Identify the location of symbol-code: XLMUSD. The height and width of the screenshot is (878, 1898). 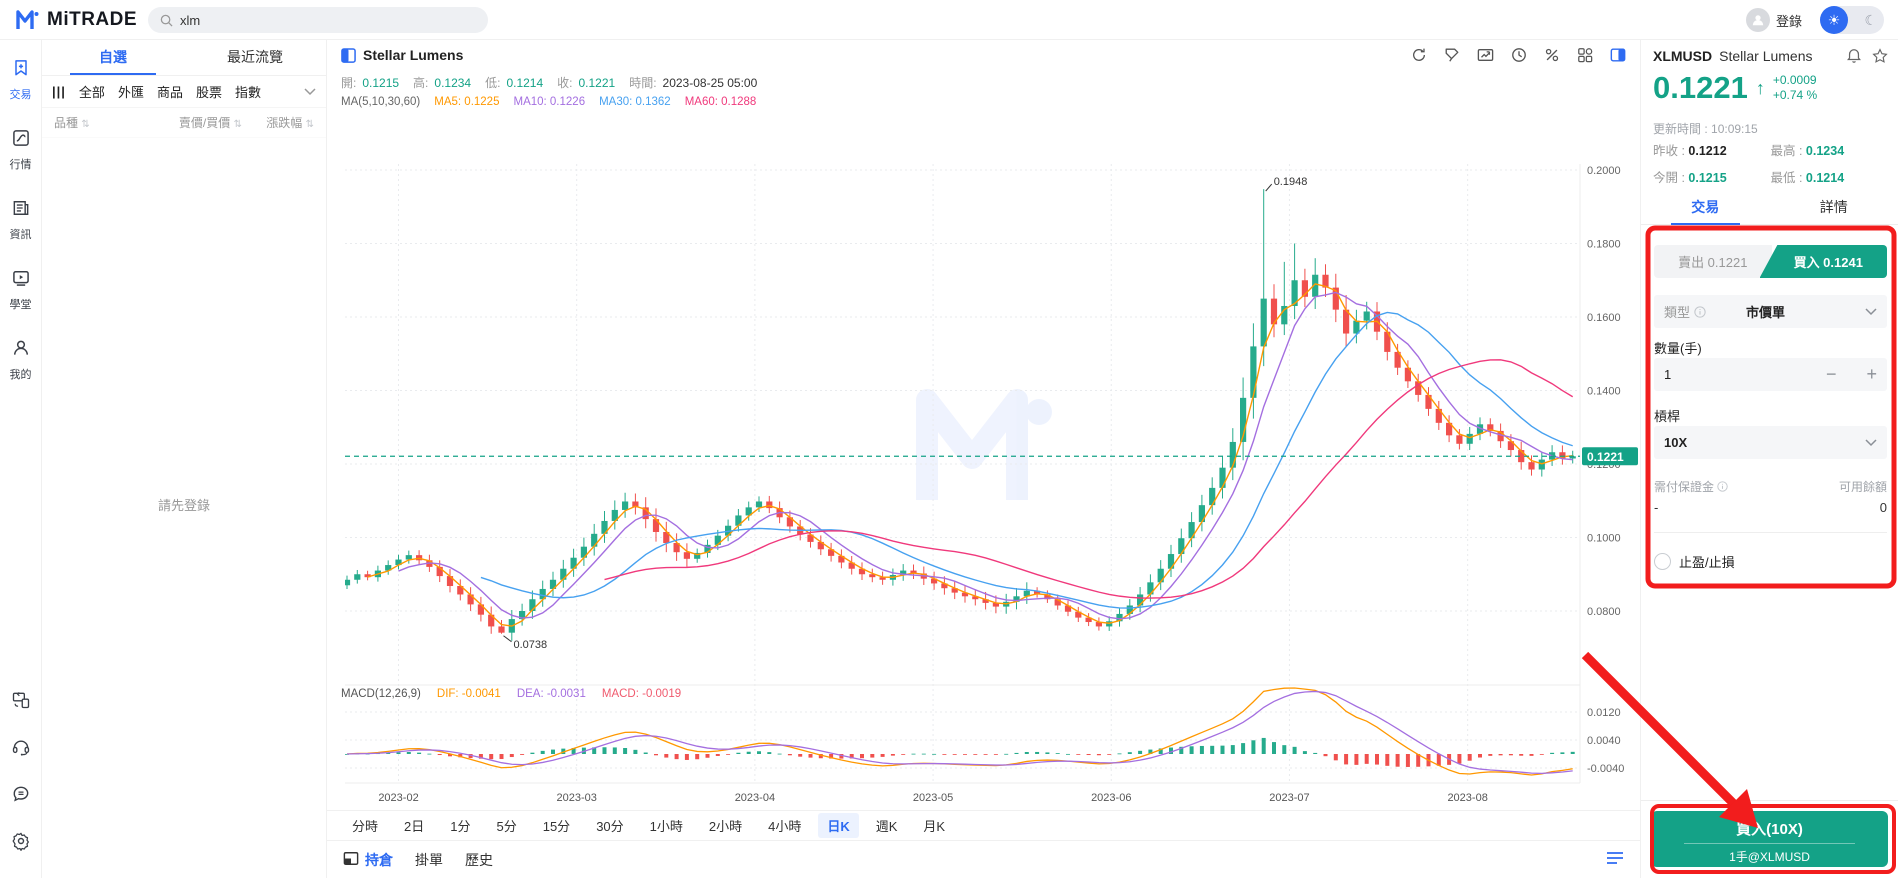
(1683, 56).